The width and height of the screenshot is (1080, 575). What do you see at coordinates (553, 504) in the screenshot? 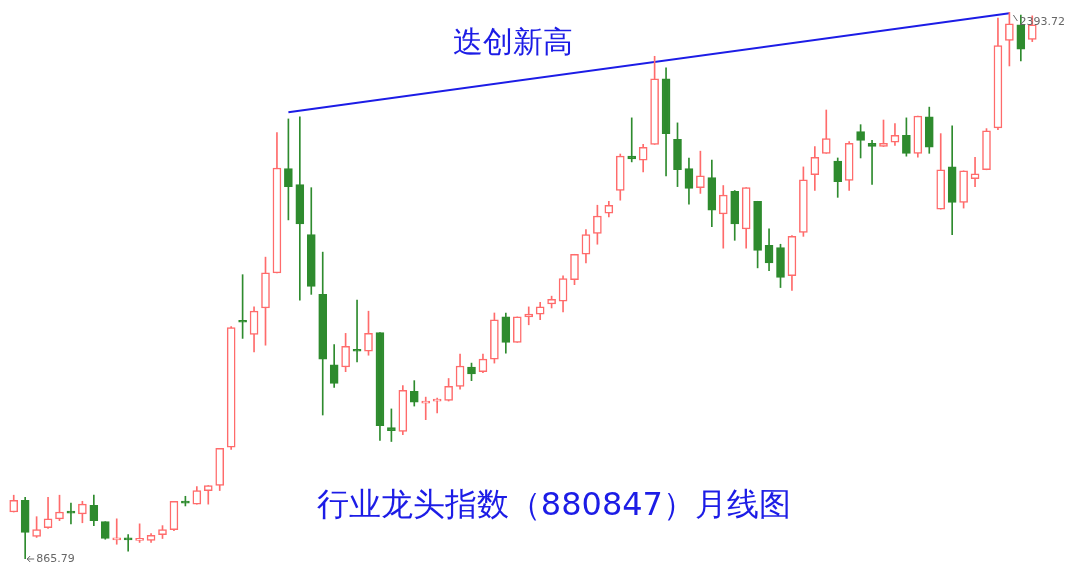
I see `text: 行业龙头指数（880847）月线图` at bounding box center [553, 504].